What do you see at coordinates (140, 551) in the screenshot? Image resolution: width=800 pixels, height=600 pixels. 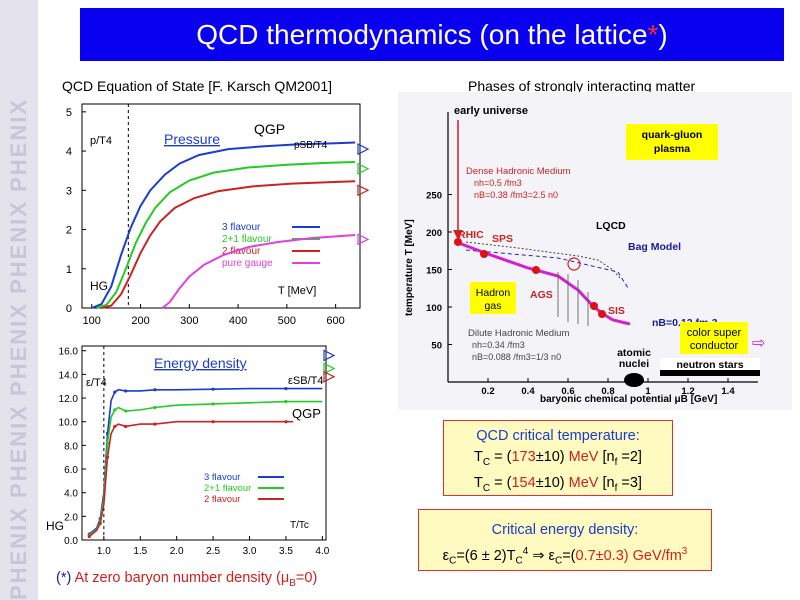 I see `energy-x-tick-label: 1.5` at bounding box center [140, 551].